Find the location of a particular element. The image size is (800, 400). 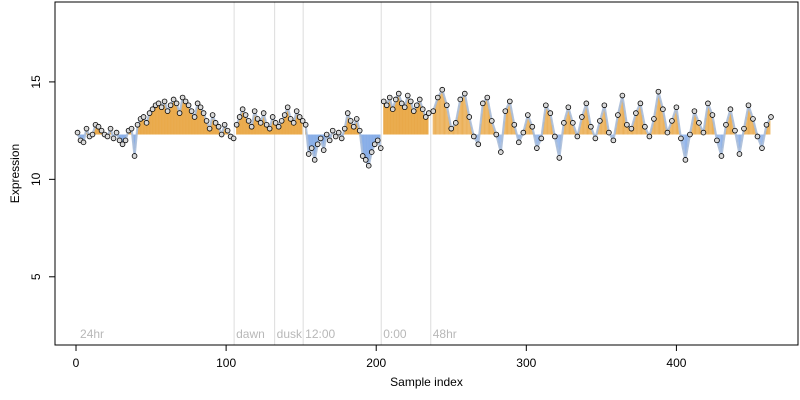

y-tick-label: 15 is located at coordinates (36, 82).